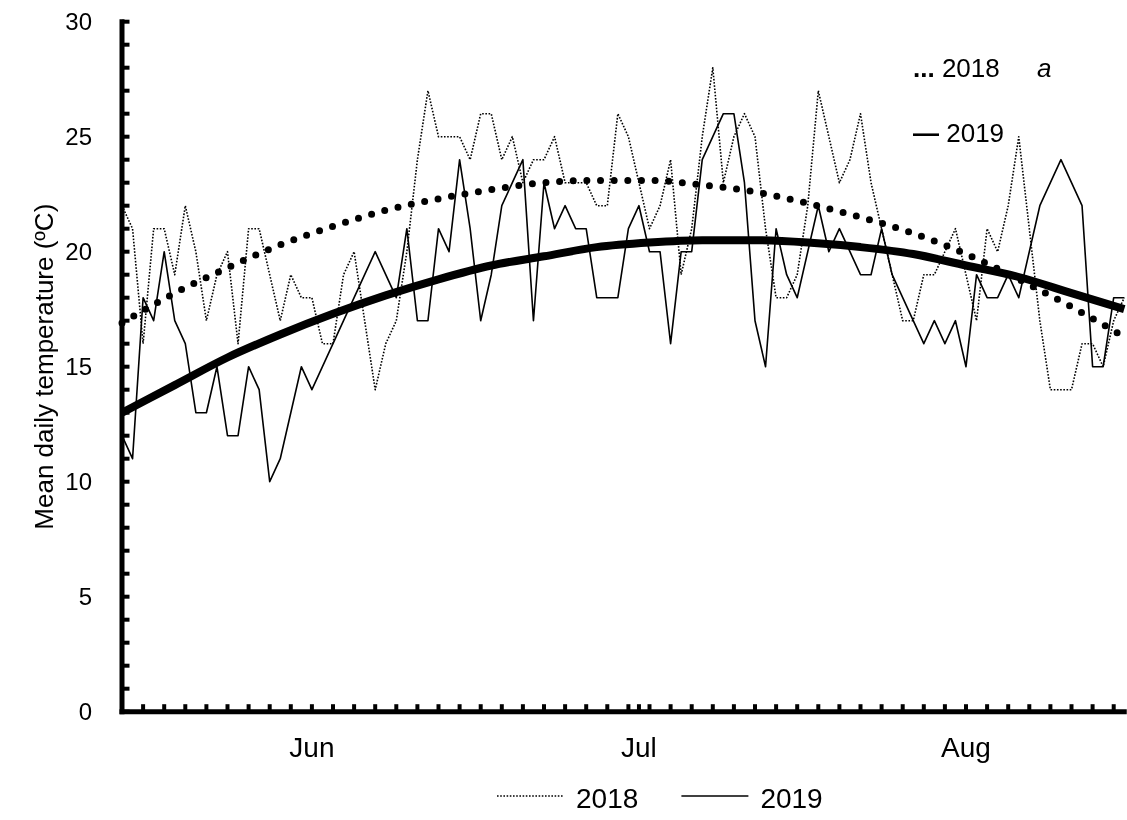 The width and height of the screenshot is (1127, 820). Describe the element at coordinates (639, 747) in the screenshot. I see `x-tick-label: Jul` at that location.